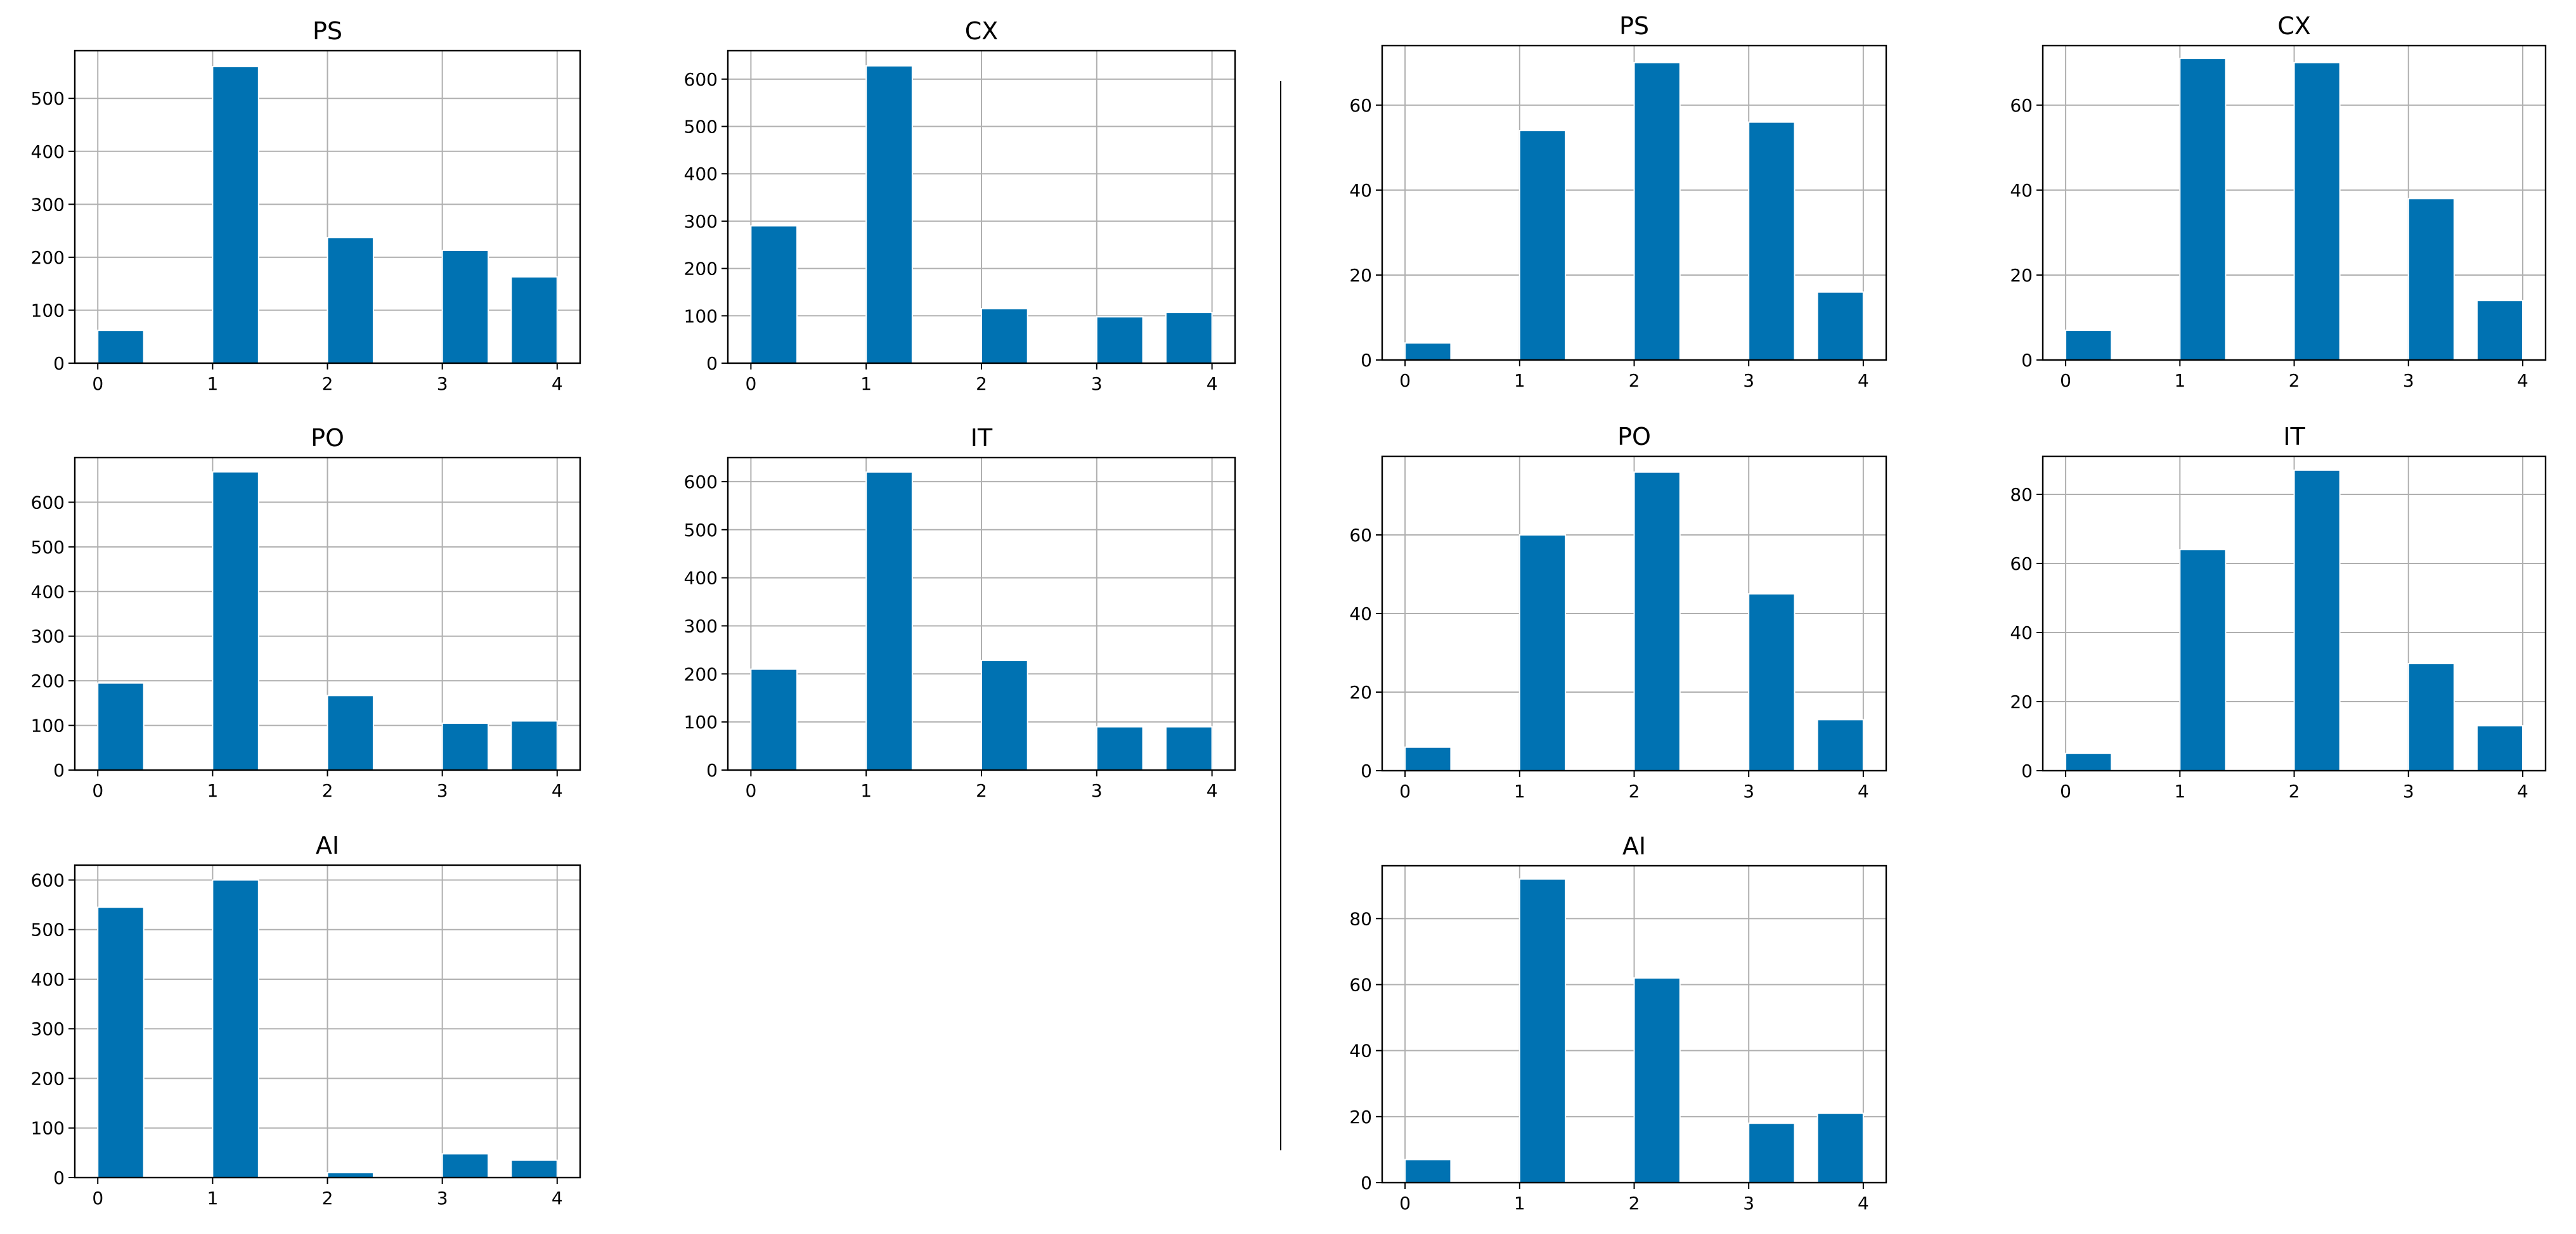  What do you see at coordinates (306, 1020) in the screenshot?
I see `subplot-left-ai: 0 1 2 3 4 0 100 200 300 400 500 600 AI` at bounding box center [306, 1020].